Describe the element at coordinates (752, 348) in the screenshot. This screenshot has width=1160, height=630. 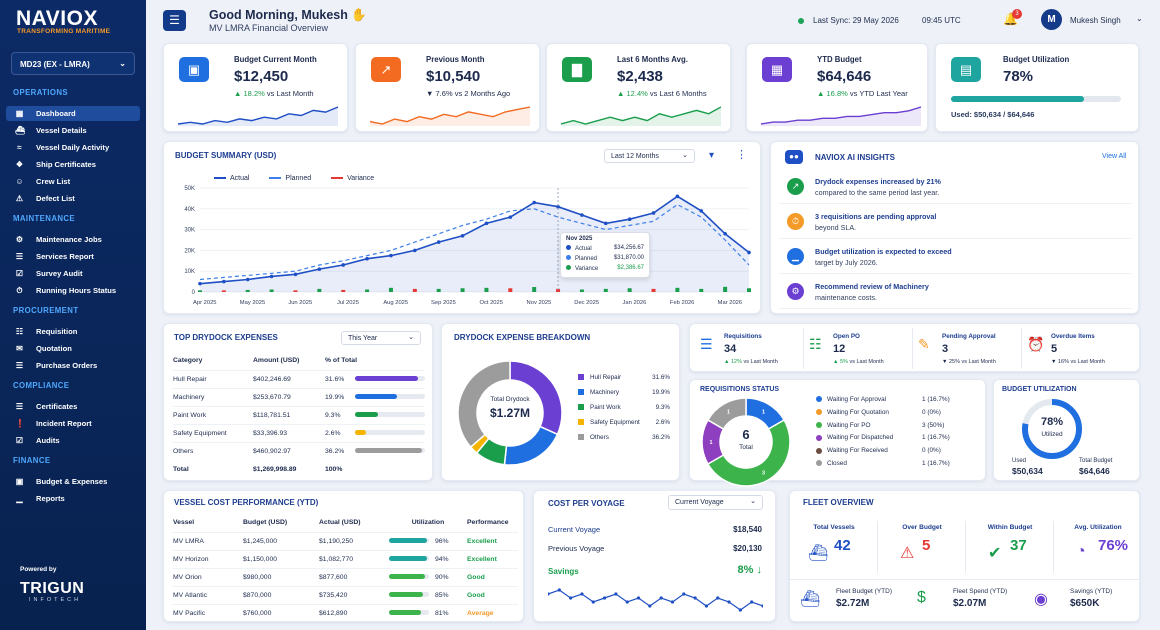
I see `mini-kpi: ☰ Requisitions 34 ▲ 12% vs Last Month` at that location.